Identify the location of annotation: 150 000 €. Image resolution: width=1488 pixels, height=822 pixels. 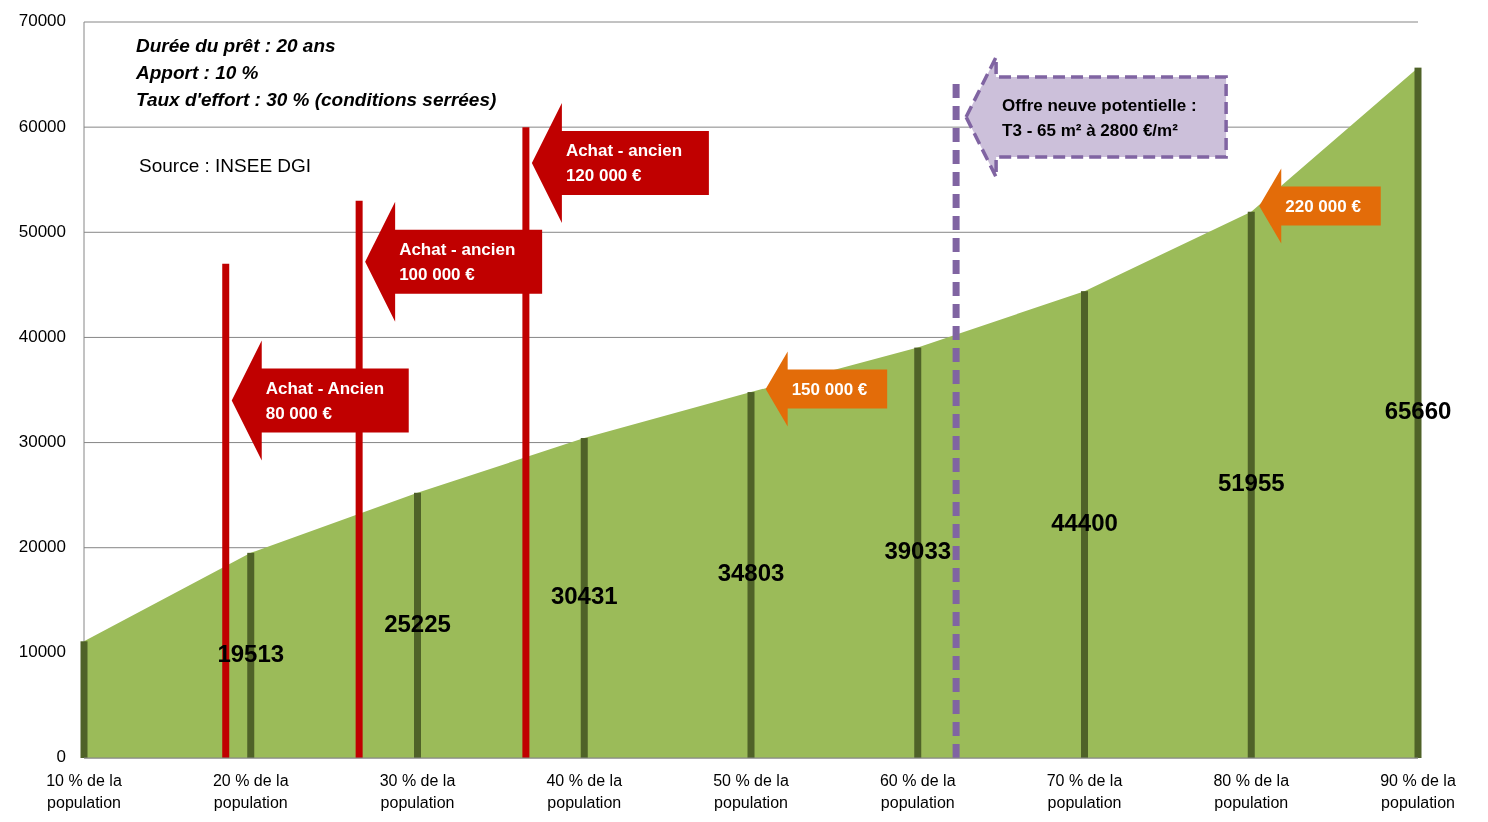
(829, 389).